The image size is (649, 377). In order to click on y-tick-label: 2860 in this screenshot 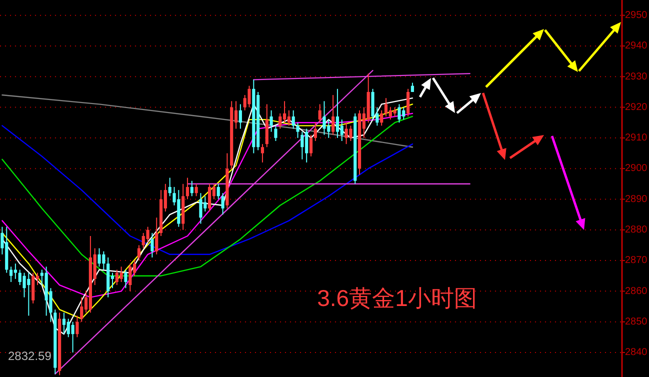, I will do `click(636, 291)`.